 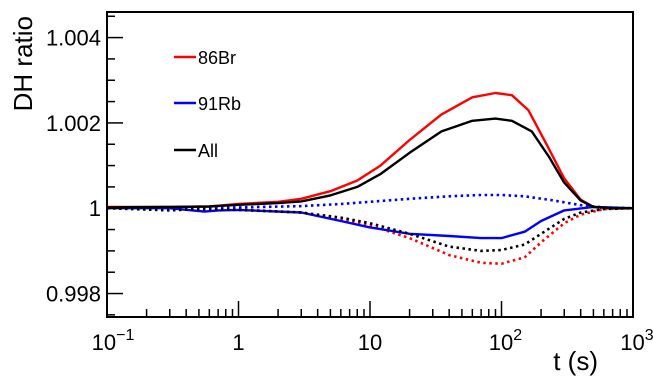 What do you see at coordinates (575, 361) in the screenshot?
I see `x-axis-title: t (s)` at bounding box center [575, 361].